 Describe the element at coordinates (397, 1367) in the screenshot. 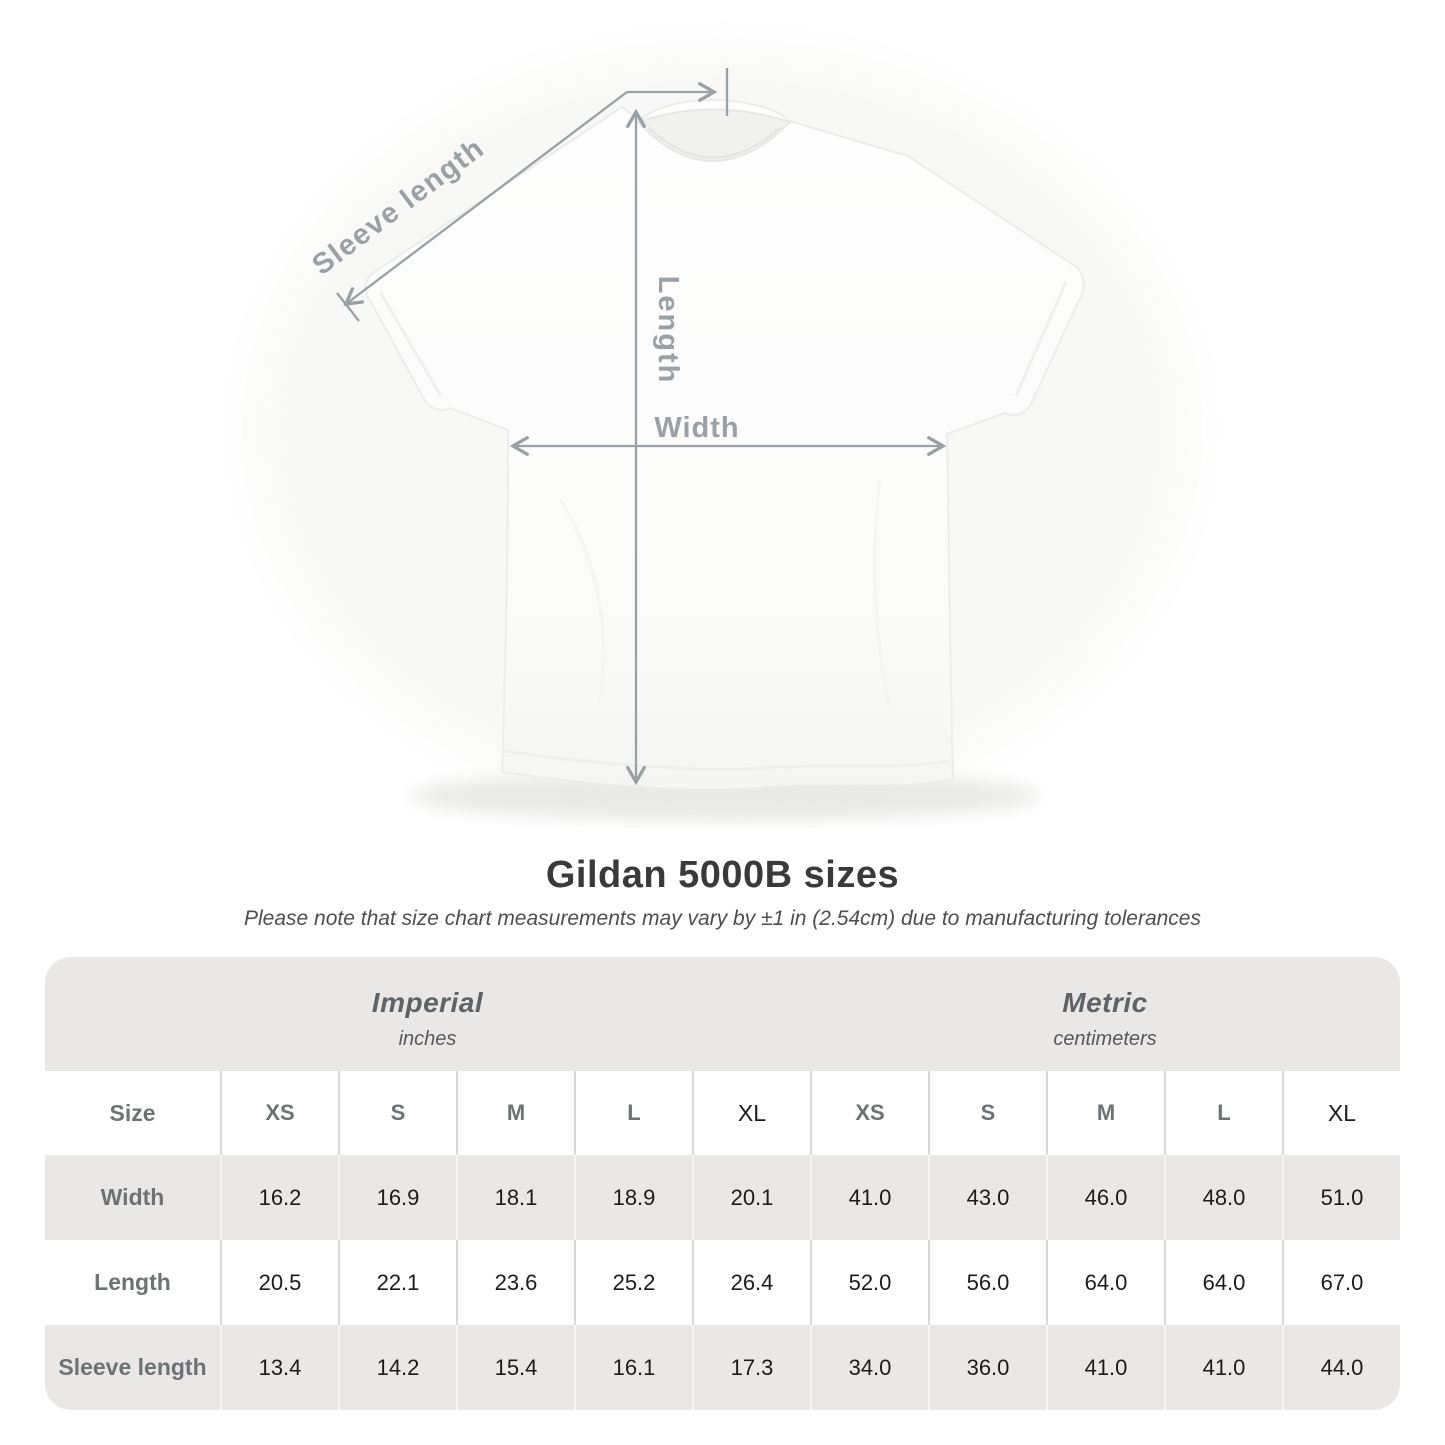

I see `size-value-cell: 14.2` at that location.